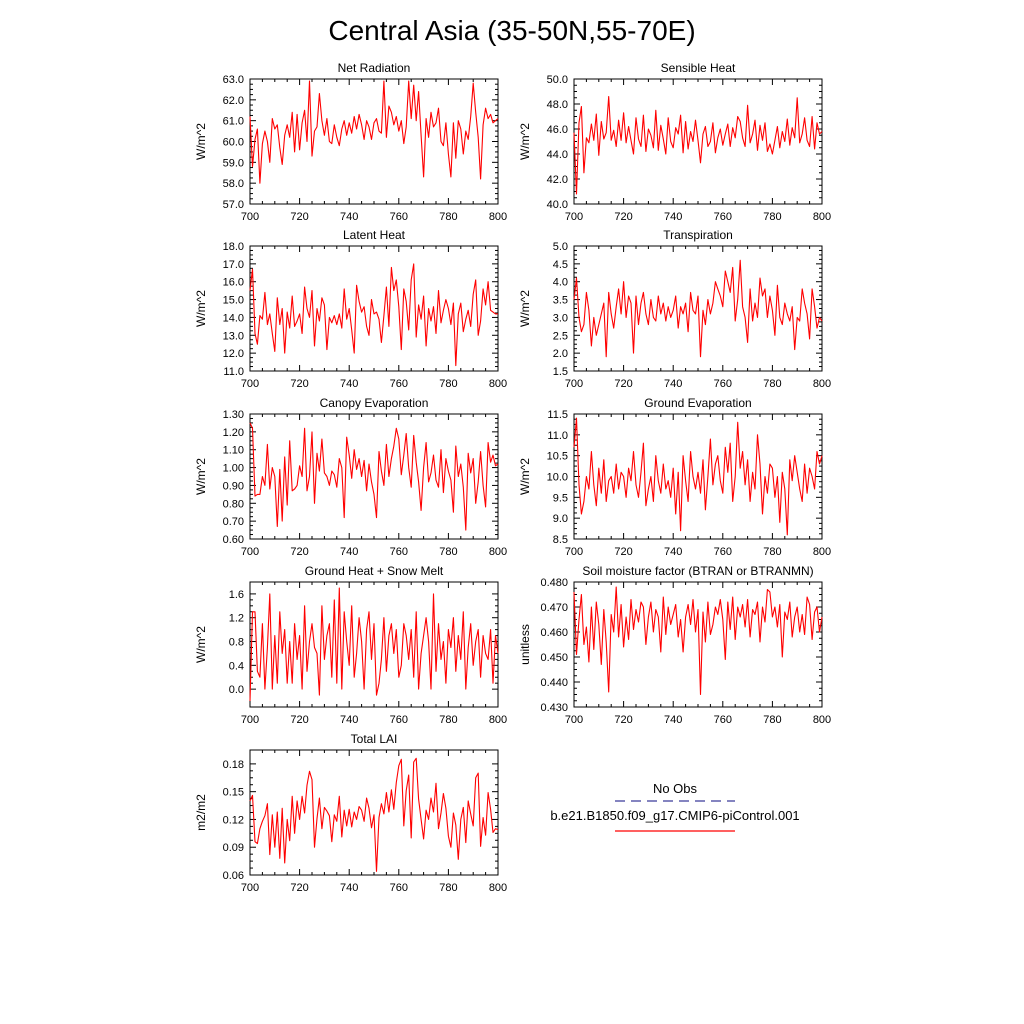  Describe the element at coordinates (233, 848) in the screenshot. I see `y-tick-label: 0.09` at that location.